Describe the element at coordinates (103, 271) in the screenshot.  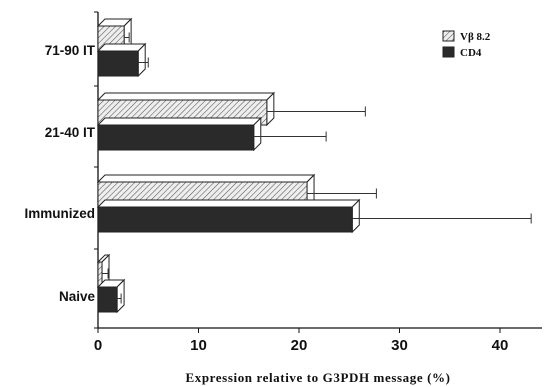
I see `bar-vbeta` at that location.